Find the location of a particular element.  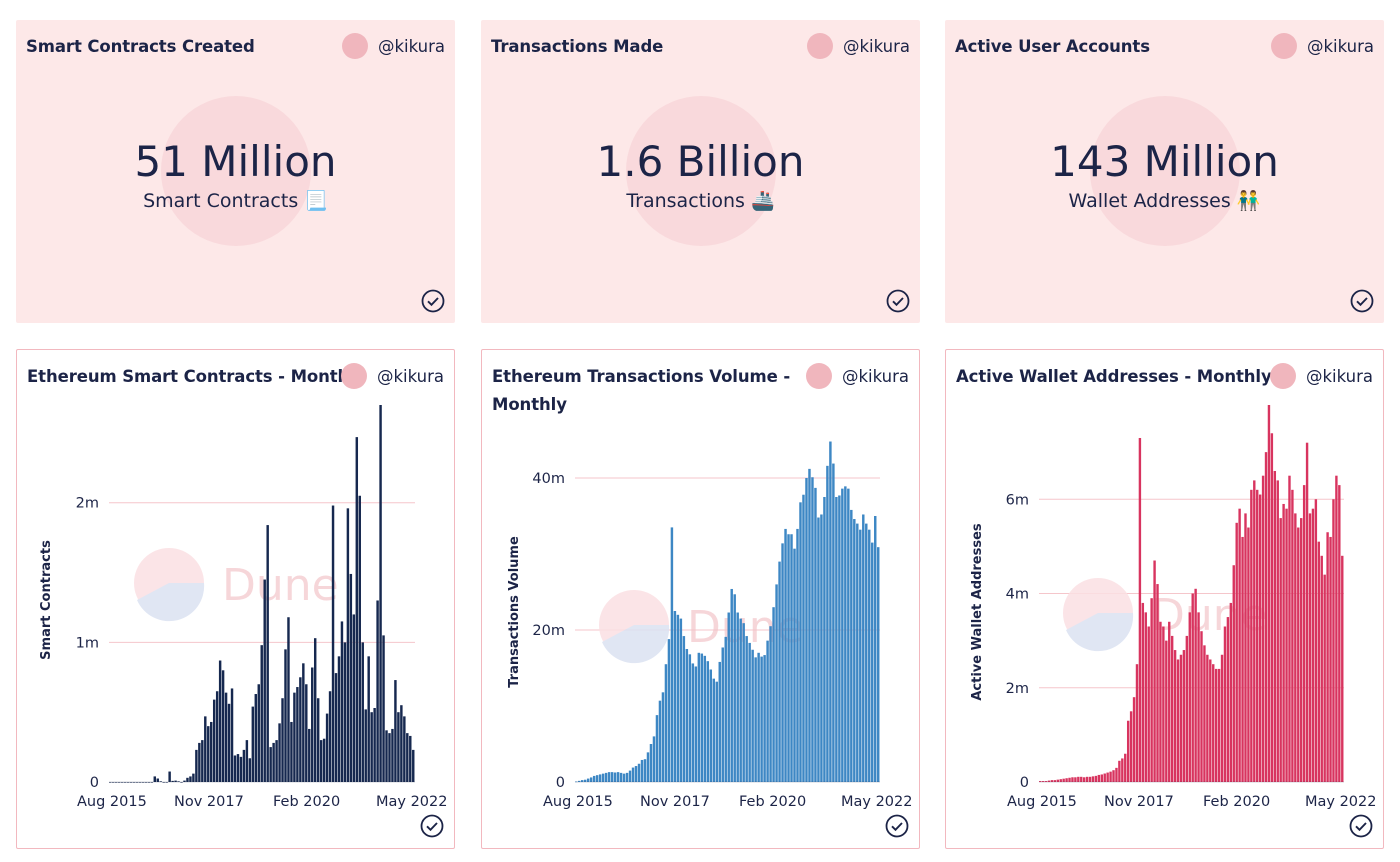

author-name: @kikura is located at coordinates (1339, 376).